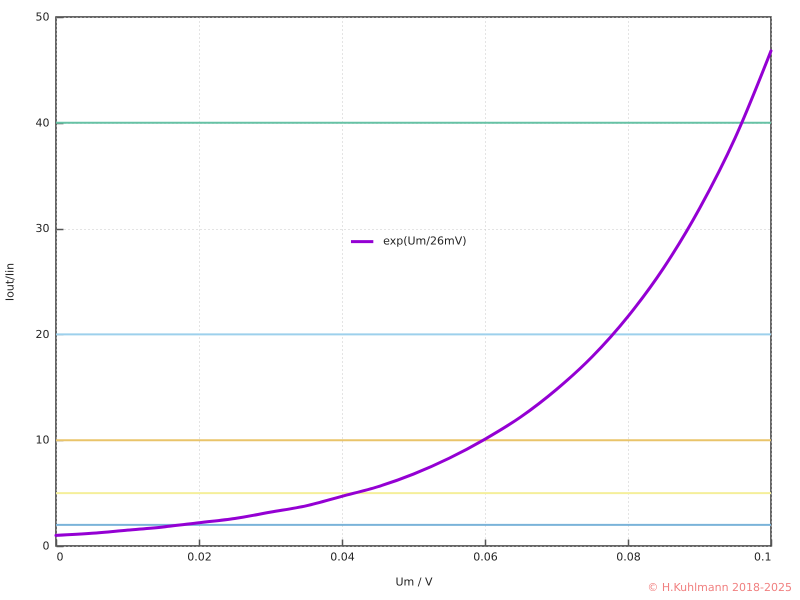 The width and height of the screenshot is (800, 600). What do you see at coordinates (342, 557) in the screenshot?
I see `x-tick-label: 0.04` at bounding box center [342, 557].